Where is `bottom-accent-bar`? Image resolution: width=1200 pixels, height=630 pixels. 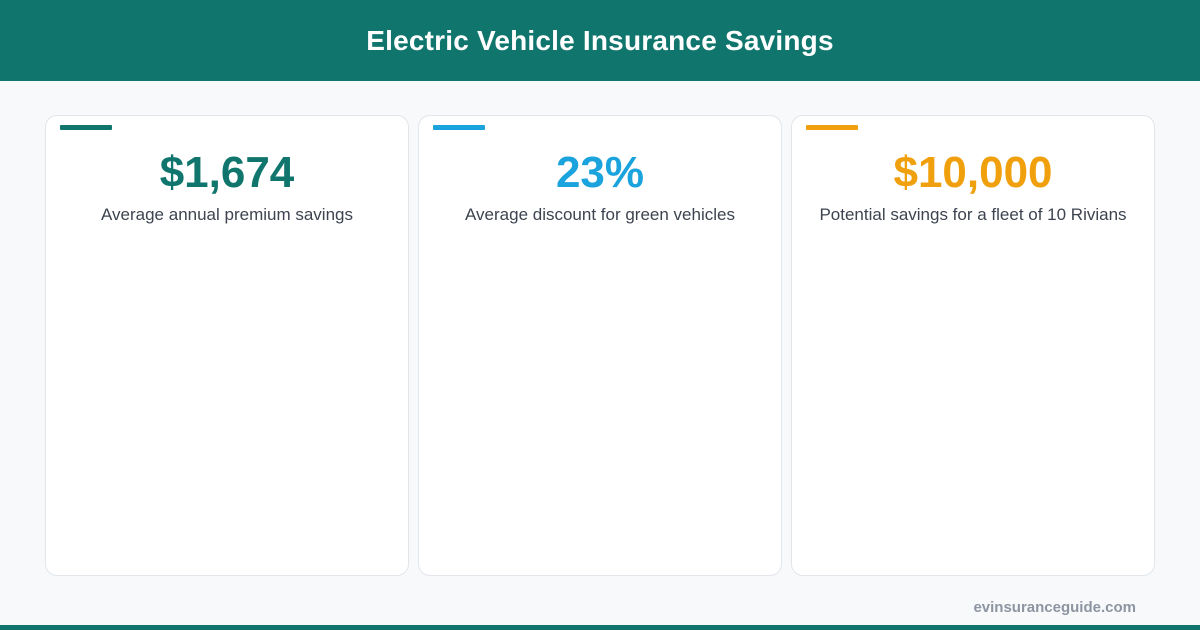
bottom-accent-bar is located at coordinates (600, 627).